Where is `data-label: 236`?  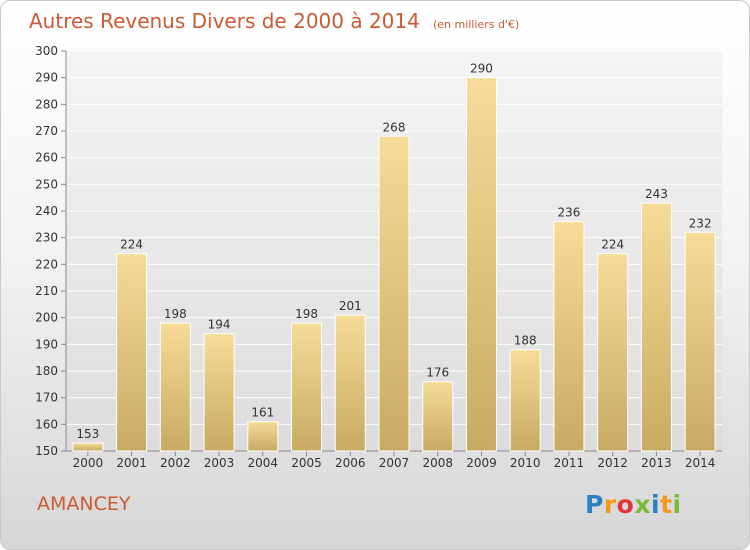
data-label: 236 is located at coordinates (568, 213).